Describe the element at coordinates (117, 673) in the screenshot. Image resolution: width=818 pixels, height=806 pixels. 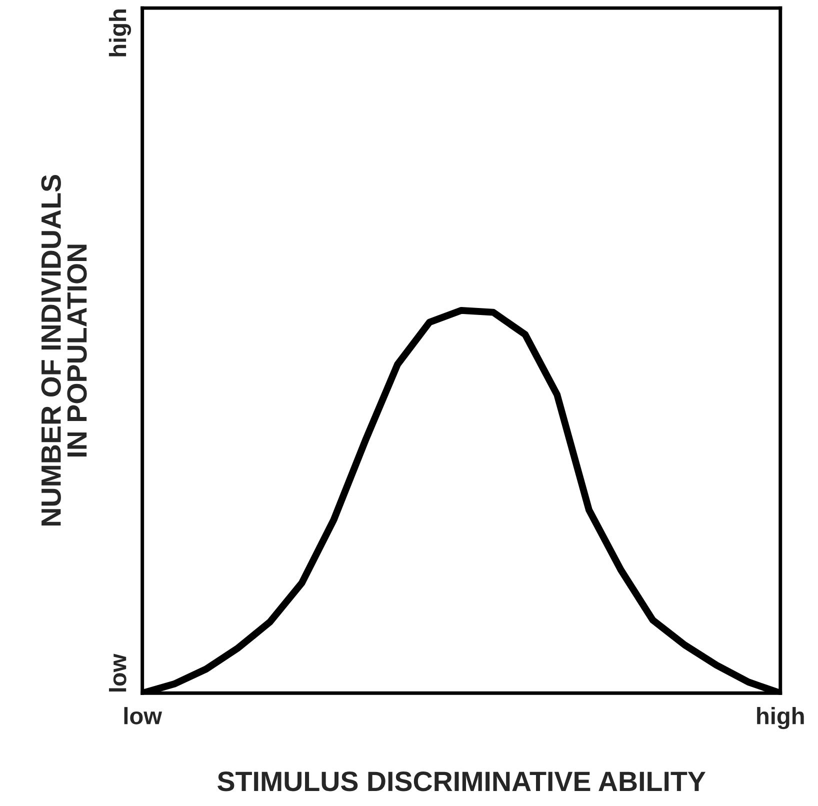
I see `text: low` at that location.